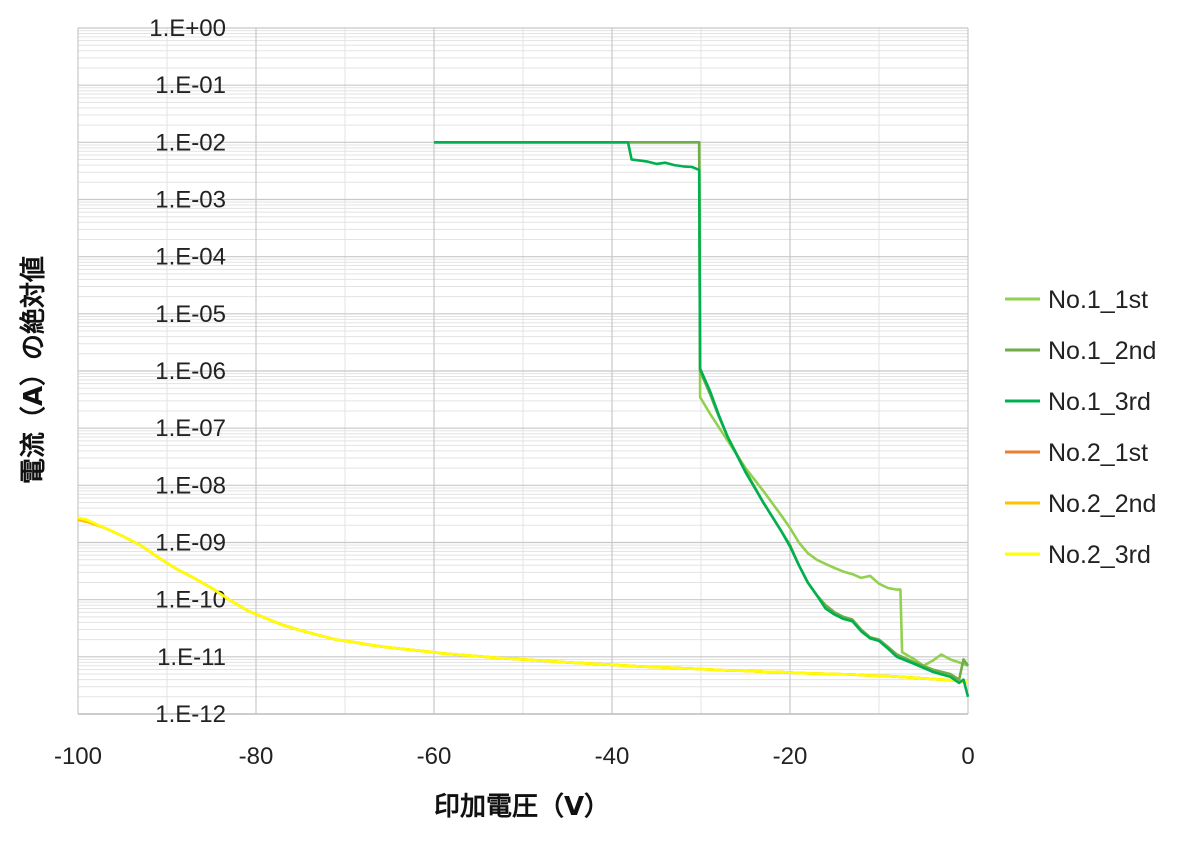 This screenshot has height=856, width=1200. Describe the element at coordinates (1098, 300) in the screenshot. I see `legend-entry: No.1_1st` at that location.